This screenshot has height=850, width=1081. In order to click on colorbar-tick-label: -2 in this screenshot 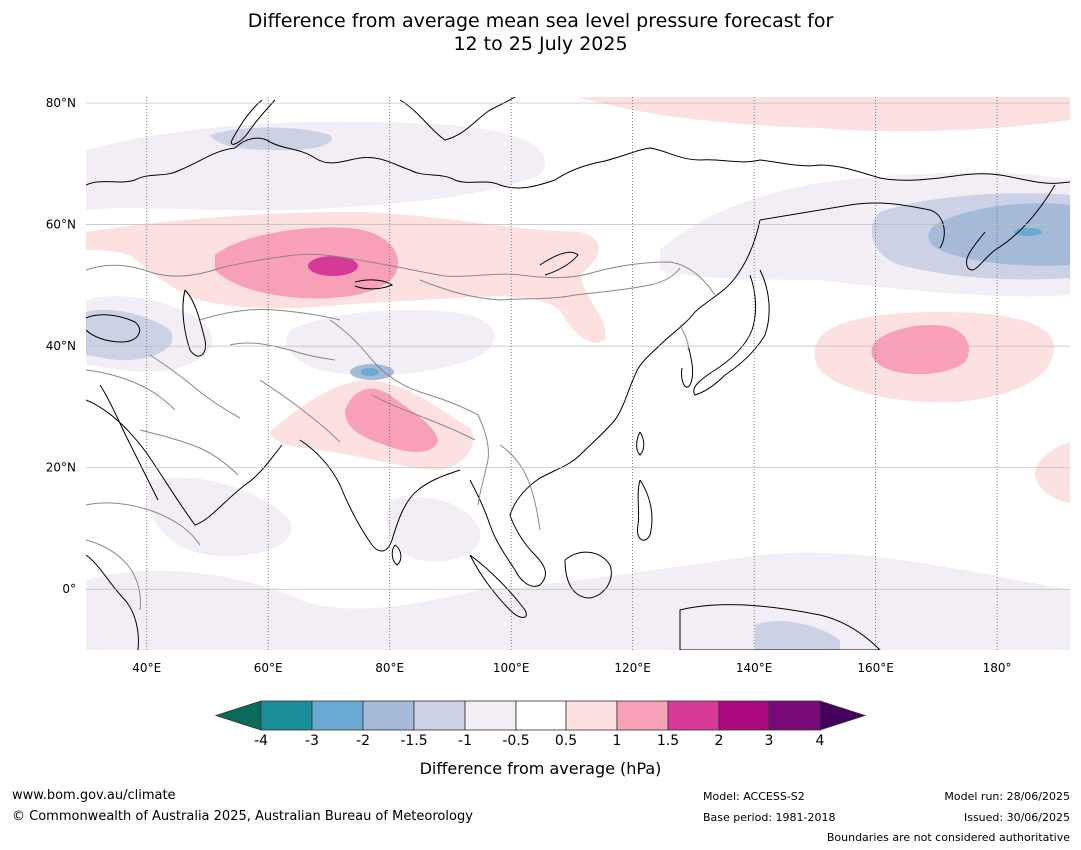, I will do `click(363, 741)`.